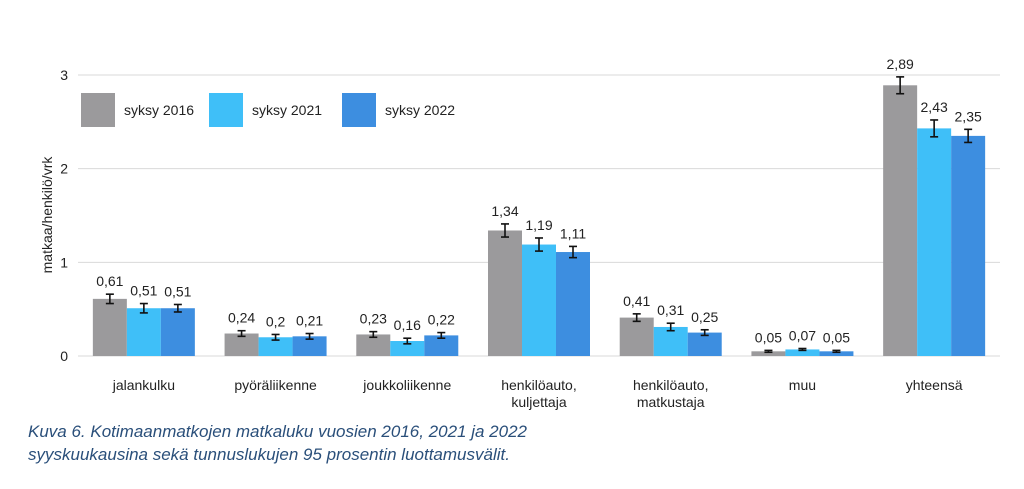 The image size is (1024, 489). What do you see at coordinates (275, 385) in the screenshot?
I see `x-tick-label: pyöräliikenne` at bounding box center [275, 385].